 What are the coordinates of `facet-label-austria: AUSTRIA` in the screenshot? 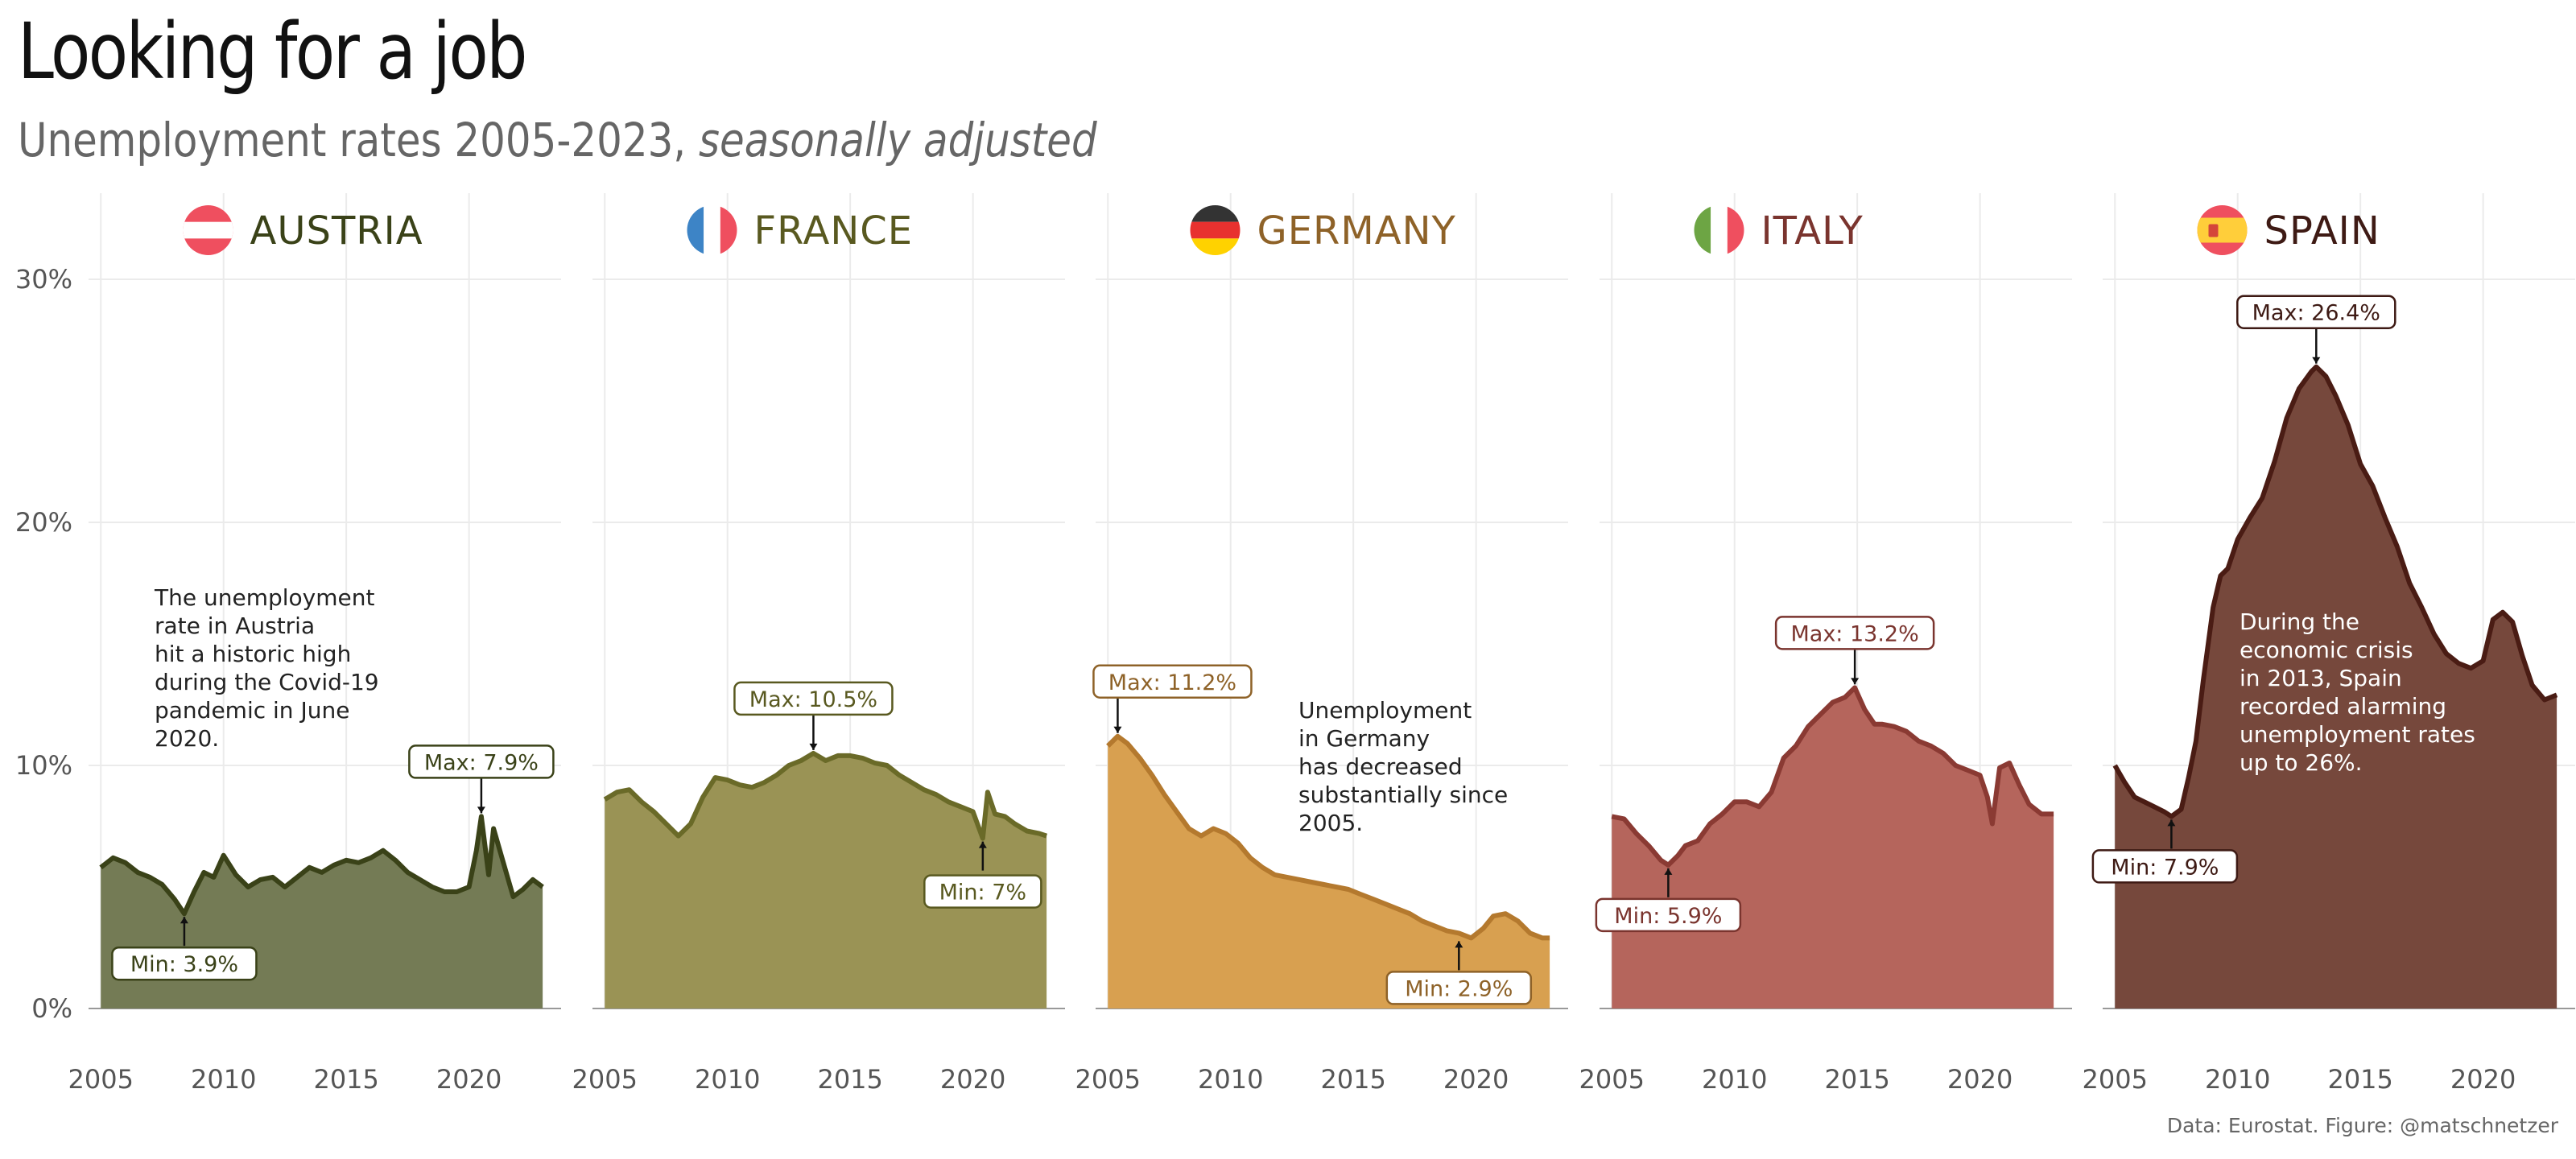 It's located at (336, 231).